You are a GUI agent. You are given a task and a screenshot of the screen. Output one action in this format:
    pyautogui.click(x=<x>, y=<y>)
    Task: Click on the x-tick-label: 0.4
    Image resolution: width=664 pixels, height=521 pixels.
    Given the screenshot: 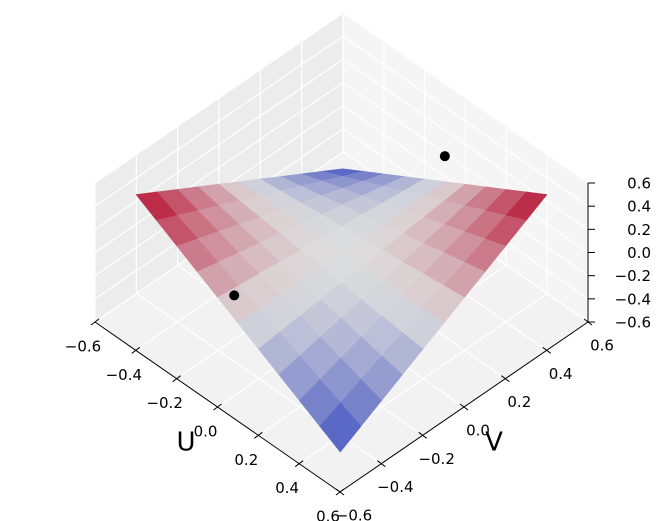 What is the action you would take?
    pyautogui.click(x=287, y=488)
    